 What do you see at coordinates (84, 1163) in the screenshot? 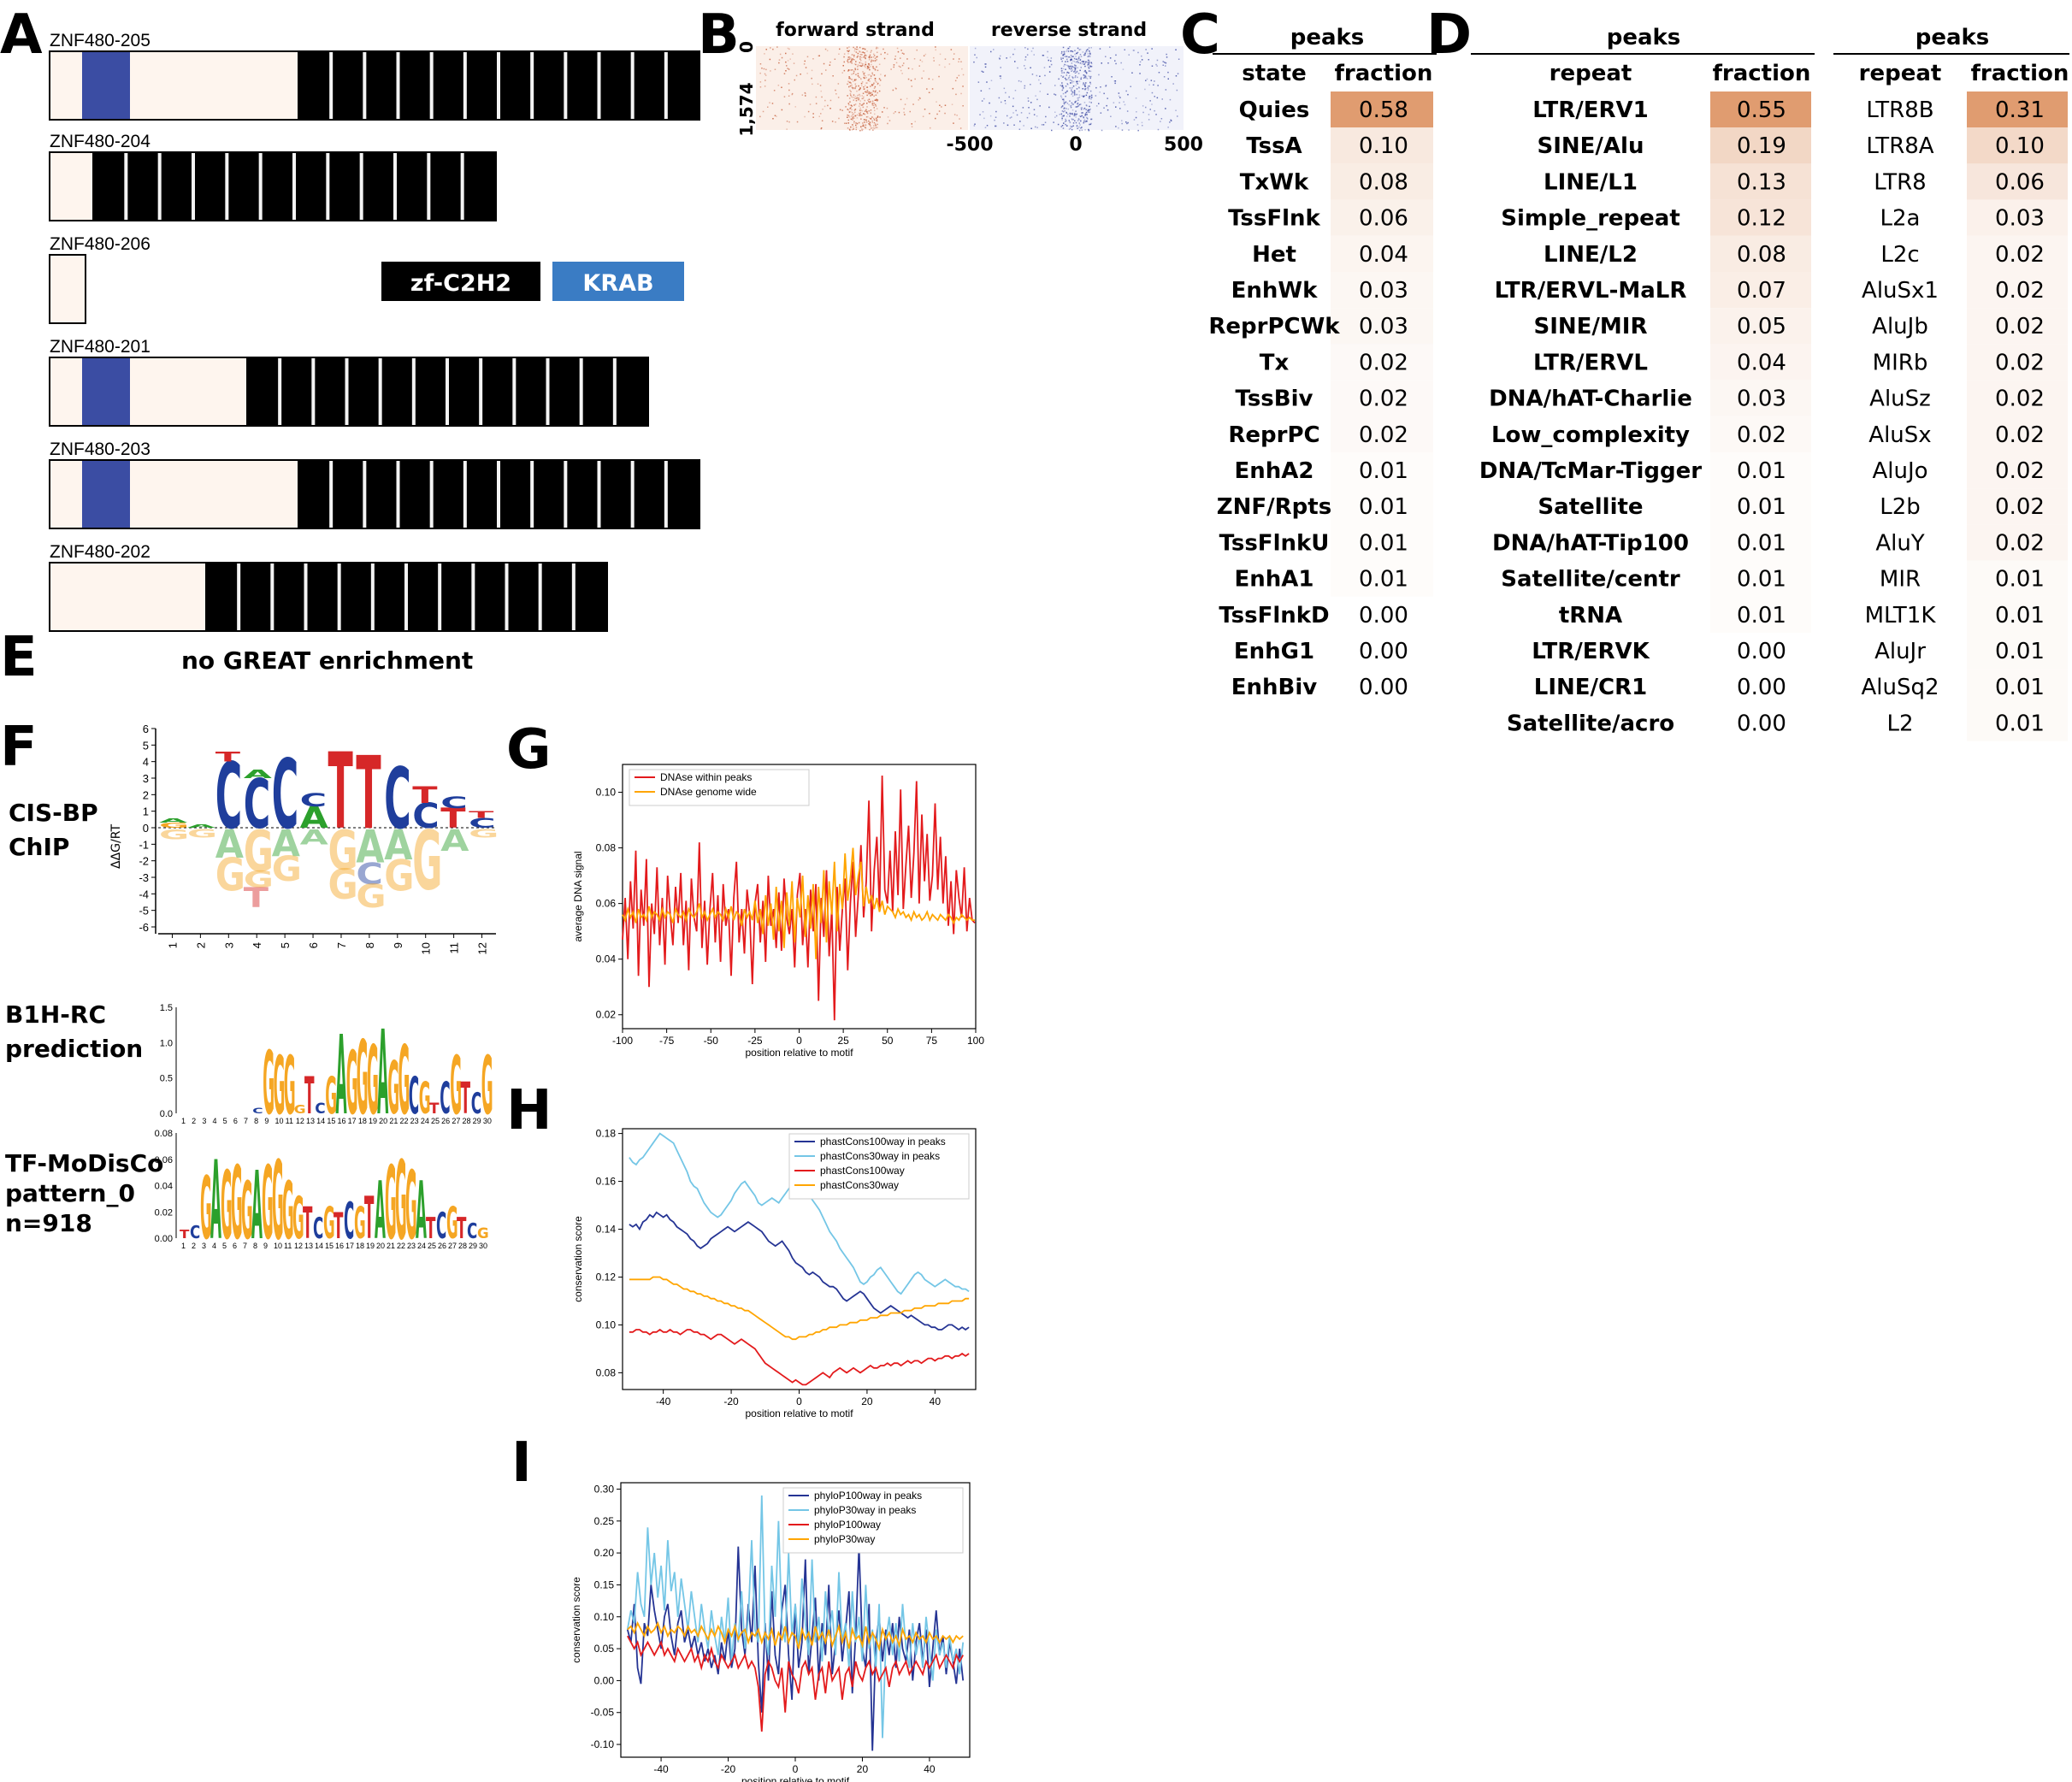
I see `motif-label-modisco-line1: TF-MoDisCo` at bounding box center [84, 1163].